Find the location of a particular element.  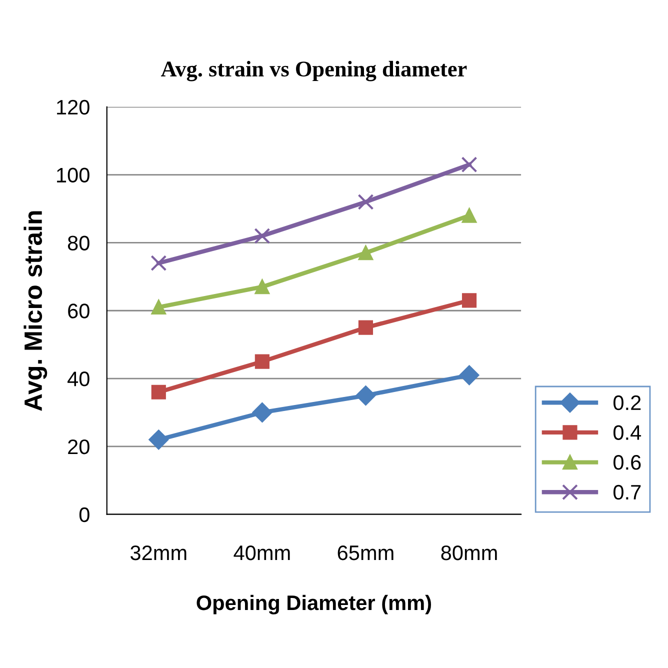

y-tick-label: 80 is located at coordinates (79, 243).